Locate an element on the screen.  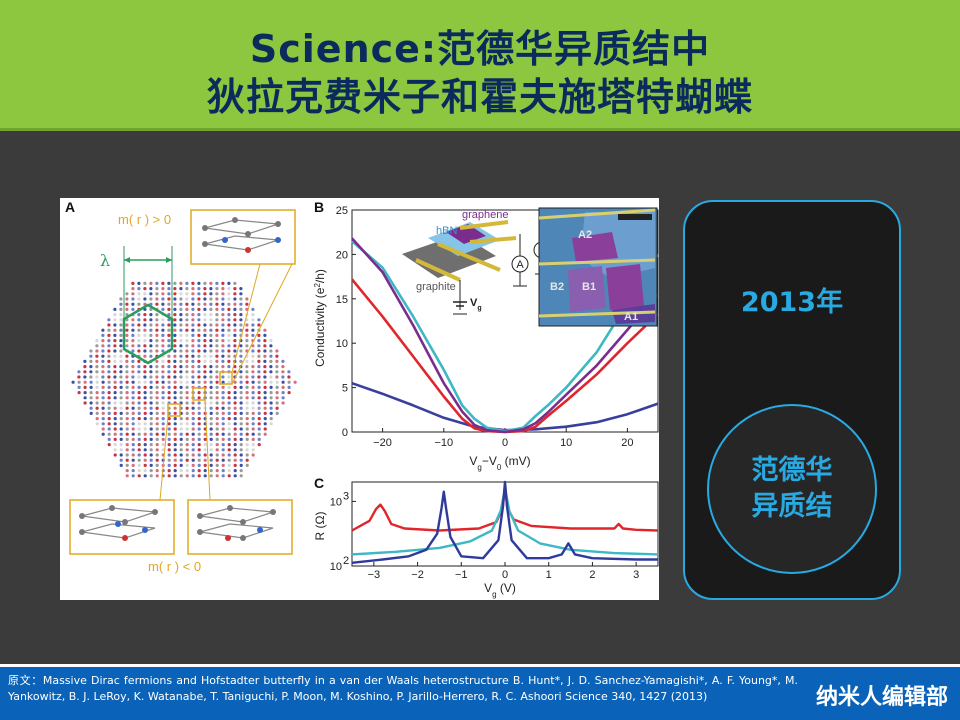
slide-title-line-2: 狄拉克费米子和霍夫施塔特蝴蝶 is located at coordinates (479, 97).